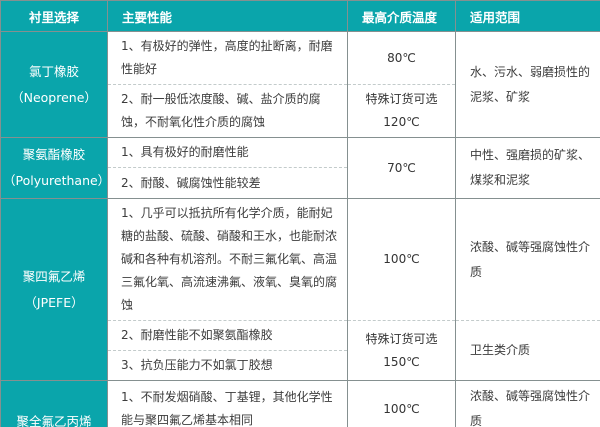 Image resolution: width=600 pixels, height=427 pixels. Describe the element at coordinates (54, 302) in the screenshot. I see `material-name-en: （JPEFE）` at that location.